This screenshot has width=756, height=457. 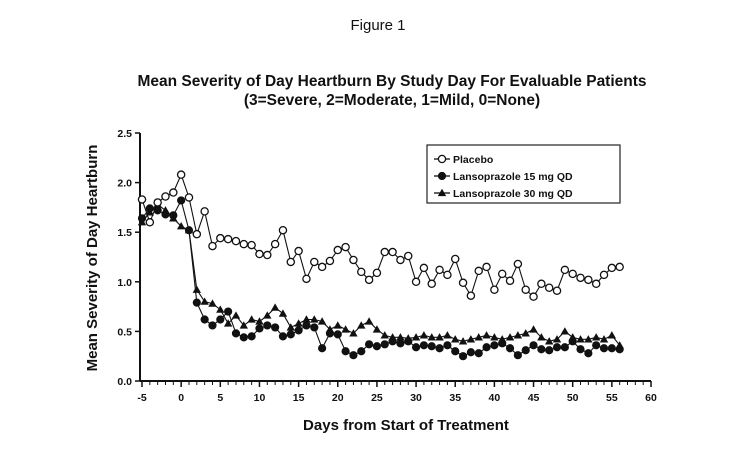 What do you see at coordinates (534, 398) in the screenshot?
I see `x-tick-label: 45` at bounding box center [534, 398].